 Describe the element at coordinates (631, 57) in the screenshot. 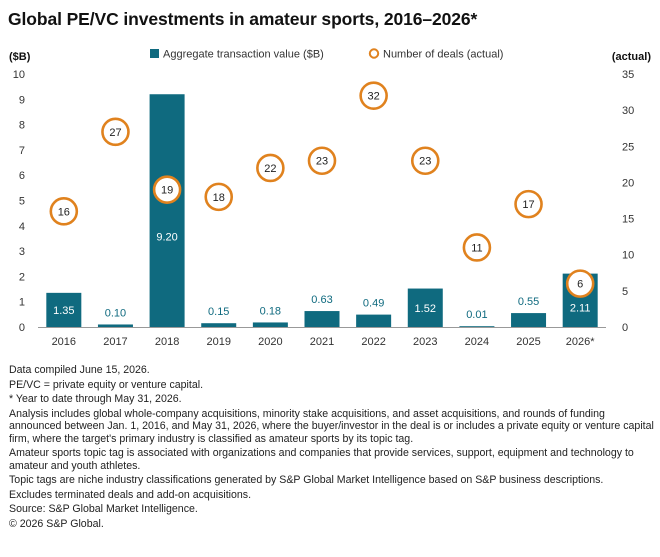

I see `y2-axis-label: (actual)` at that location.